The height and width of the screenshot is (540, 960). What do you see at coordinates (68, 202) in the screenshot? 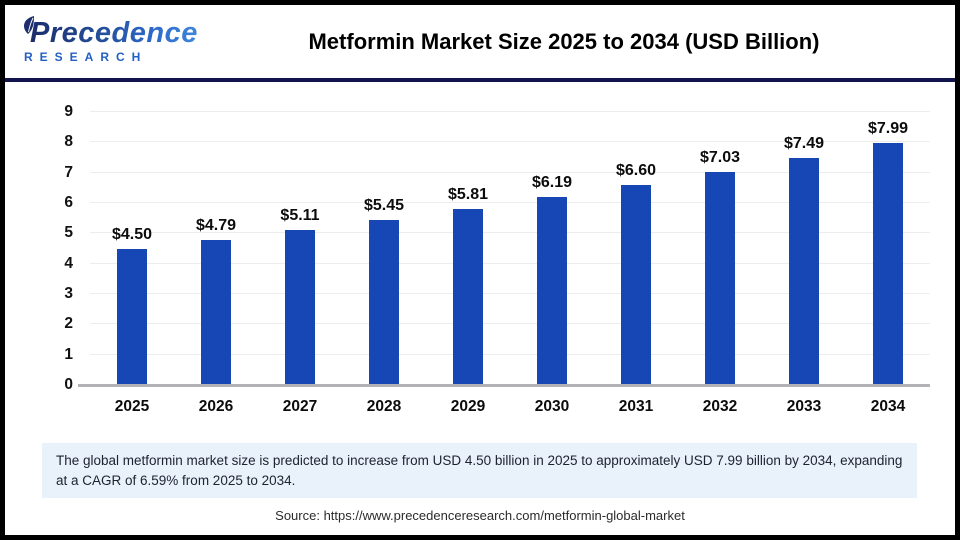
I see `y-tick-label: 6` at bounding box center [68, 202].